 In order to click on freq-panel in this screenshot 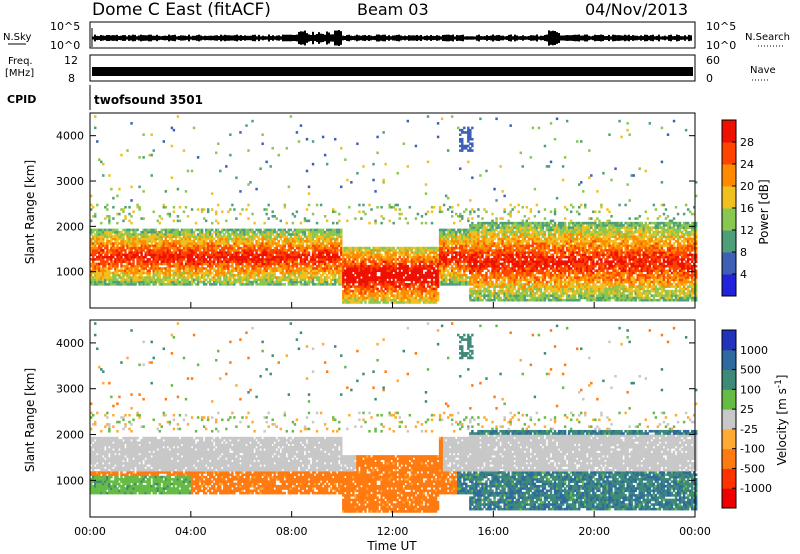, I will do `click(392, 68)`.